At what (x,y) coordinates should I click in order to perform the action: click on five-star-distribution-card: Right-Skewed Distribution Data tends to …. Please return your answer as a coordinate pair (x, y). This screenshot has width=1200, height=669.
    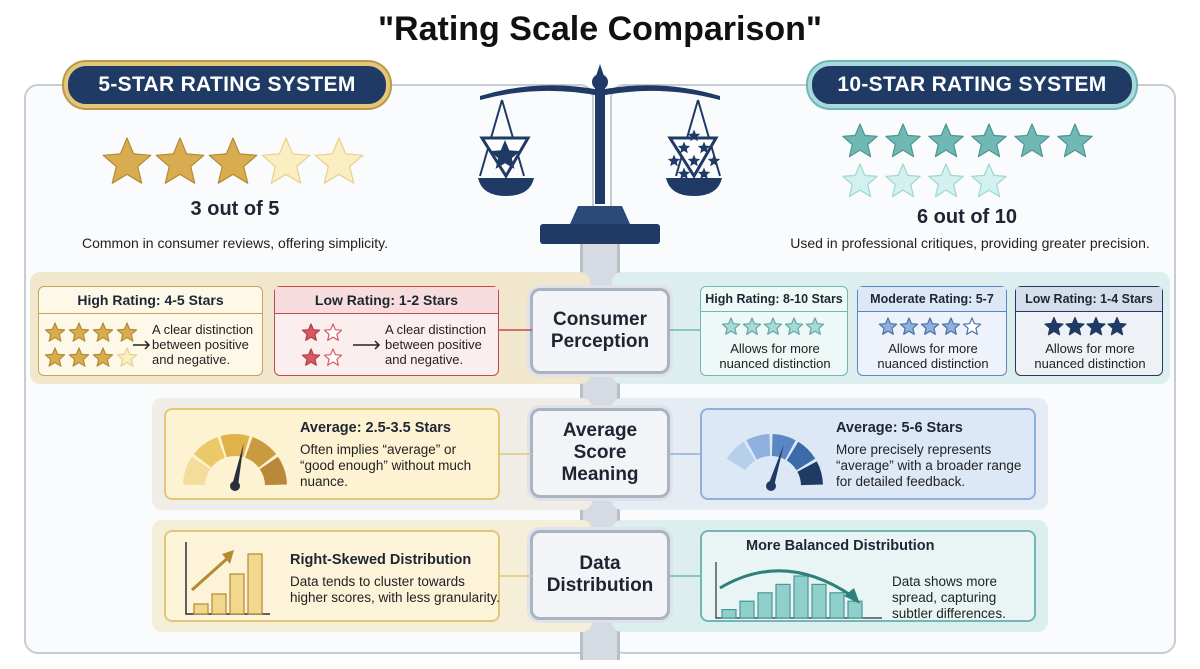
    Looking at the image, I should click on (332, 576).